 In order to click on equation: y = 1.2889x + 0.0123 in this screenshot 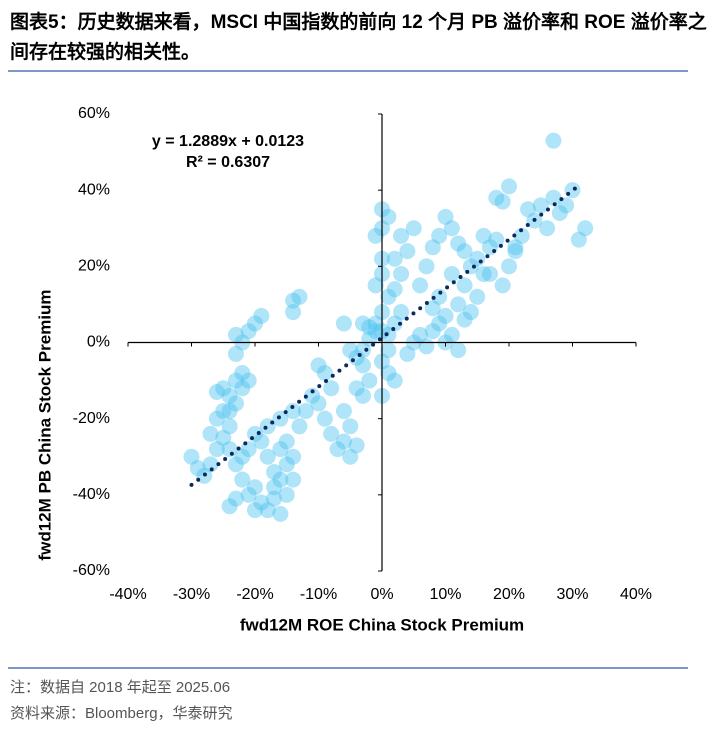, I will do `click(228, 141)`.